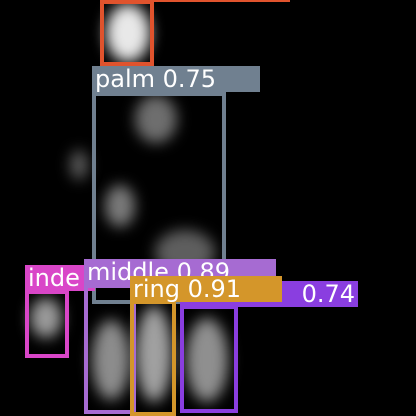  Describe the element at coordinates (46, 318) in the screenshot. I see `index-finger-blob` at that location.